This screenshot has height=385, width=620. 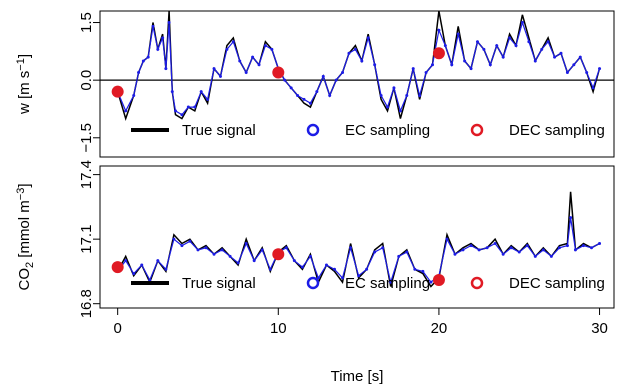 I want to click on x-tick-label: 10, so click(x=278, y=328).